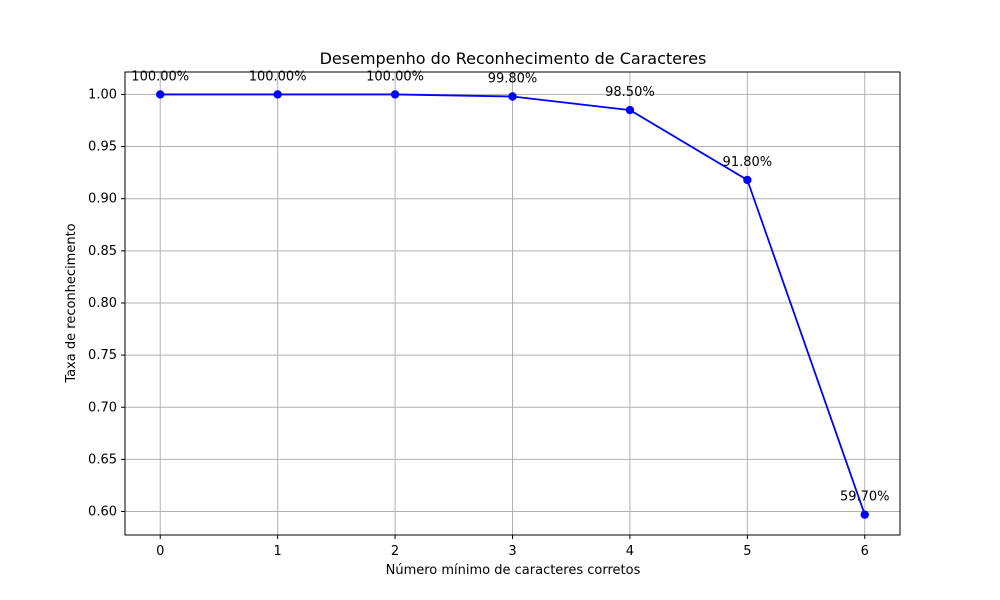  I want to click on y-tick-label: 0.70, so click(102, 407).